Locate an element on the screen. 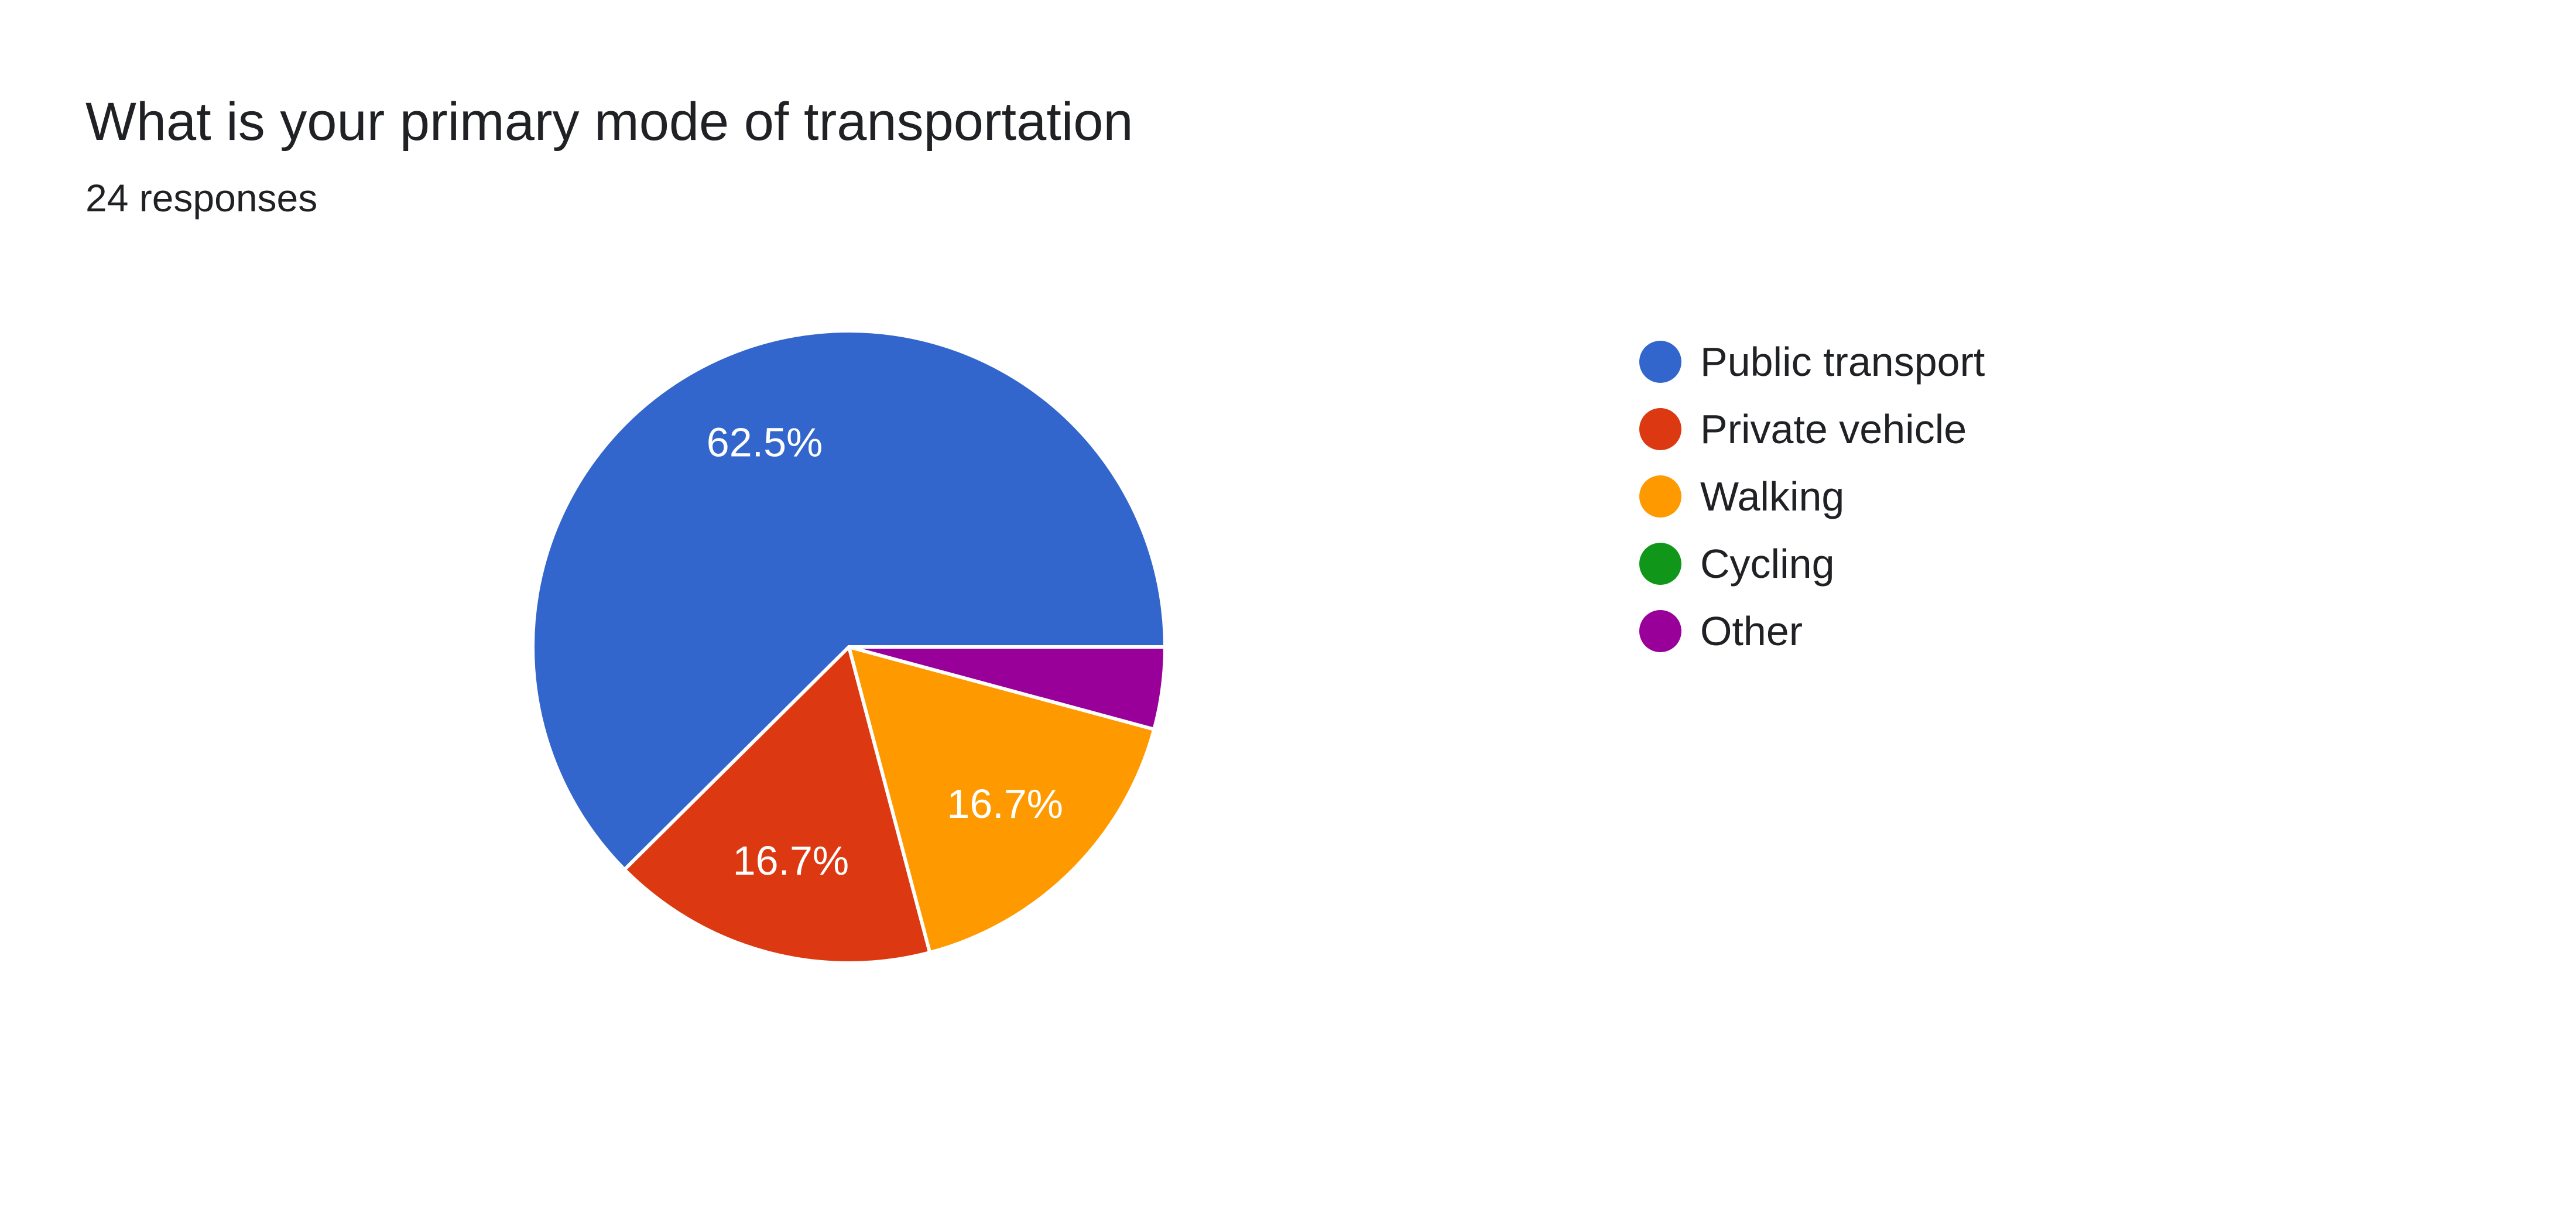 Image resolution: width=2576 pixels, height=1223 pixels. pie-slice-walking is located at coordinates (1001, 799).